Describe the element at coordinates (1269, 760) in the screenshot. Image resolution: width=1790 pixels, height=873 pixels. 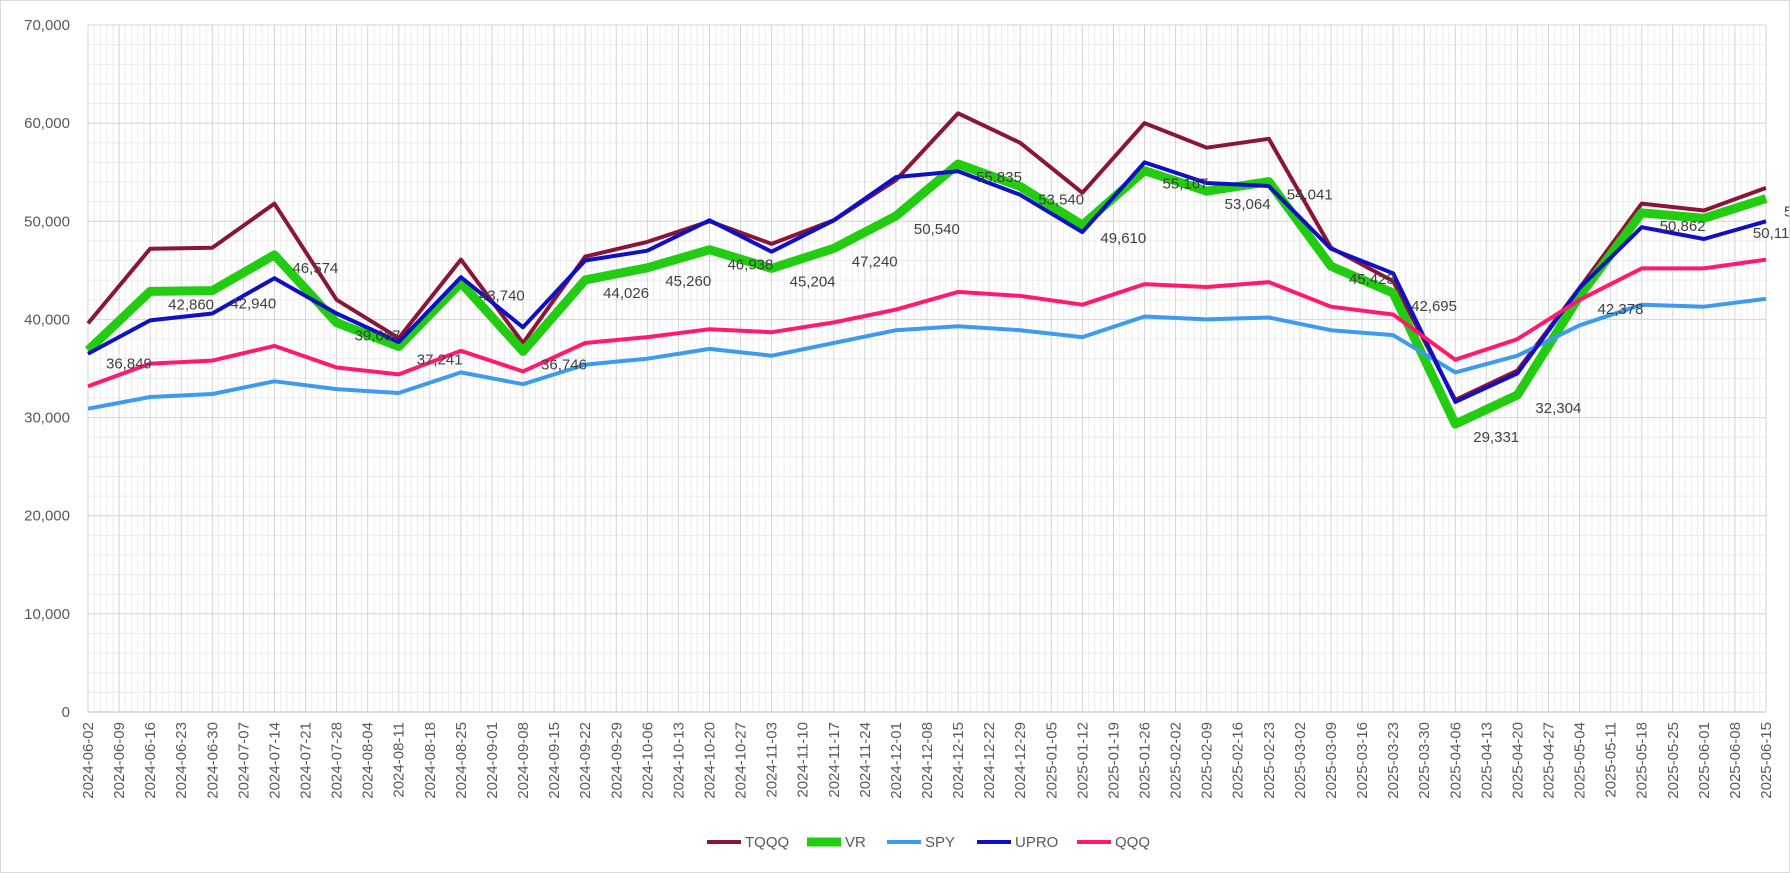
I see `x-tick-label: 2025-02-23` at that location.